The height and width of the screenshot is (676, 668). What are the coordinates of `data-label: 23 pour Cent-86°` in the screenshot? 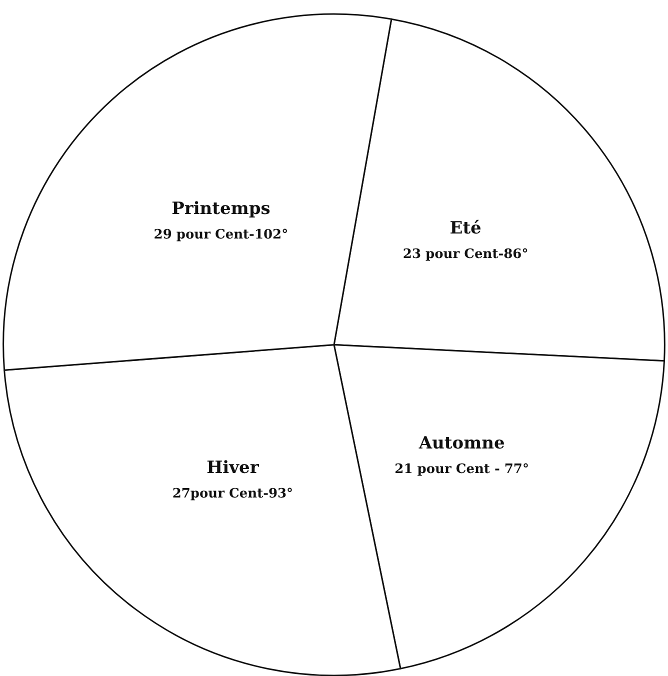 It's located at (465, 254).